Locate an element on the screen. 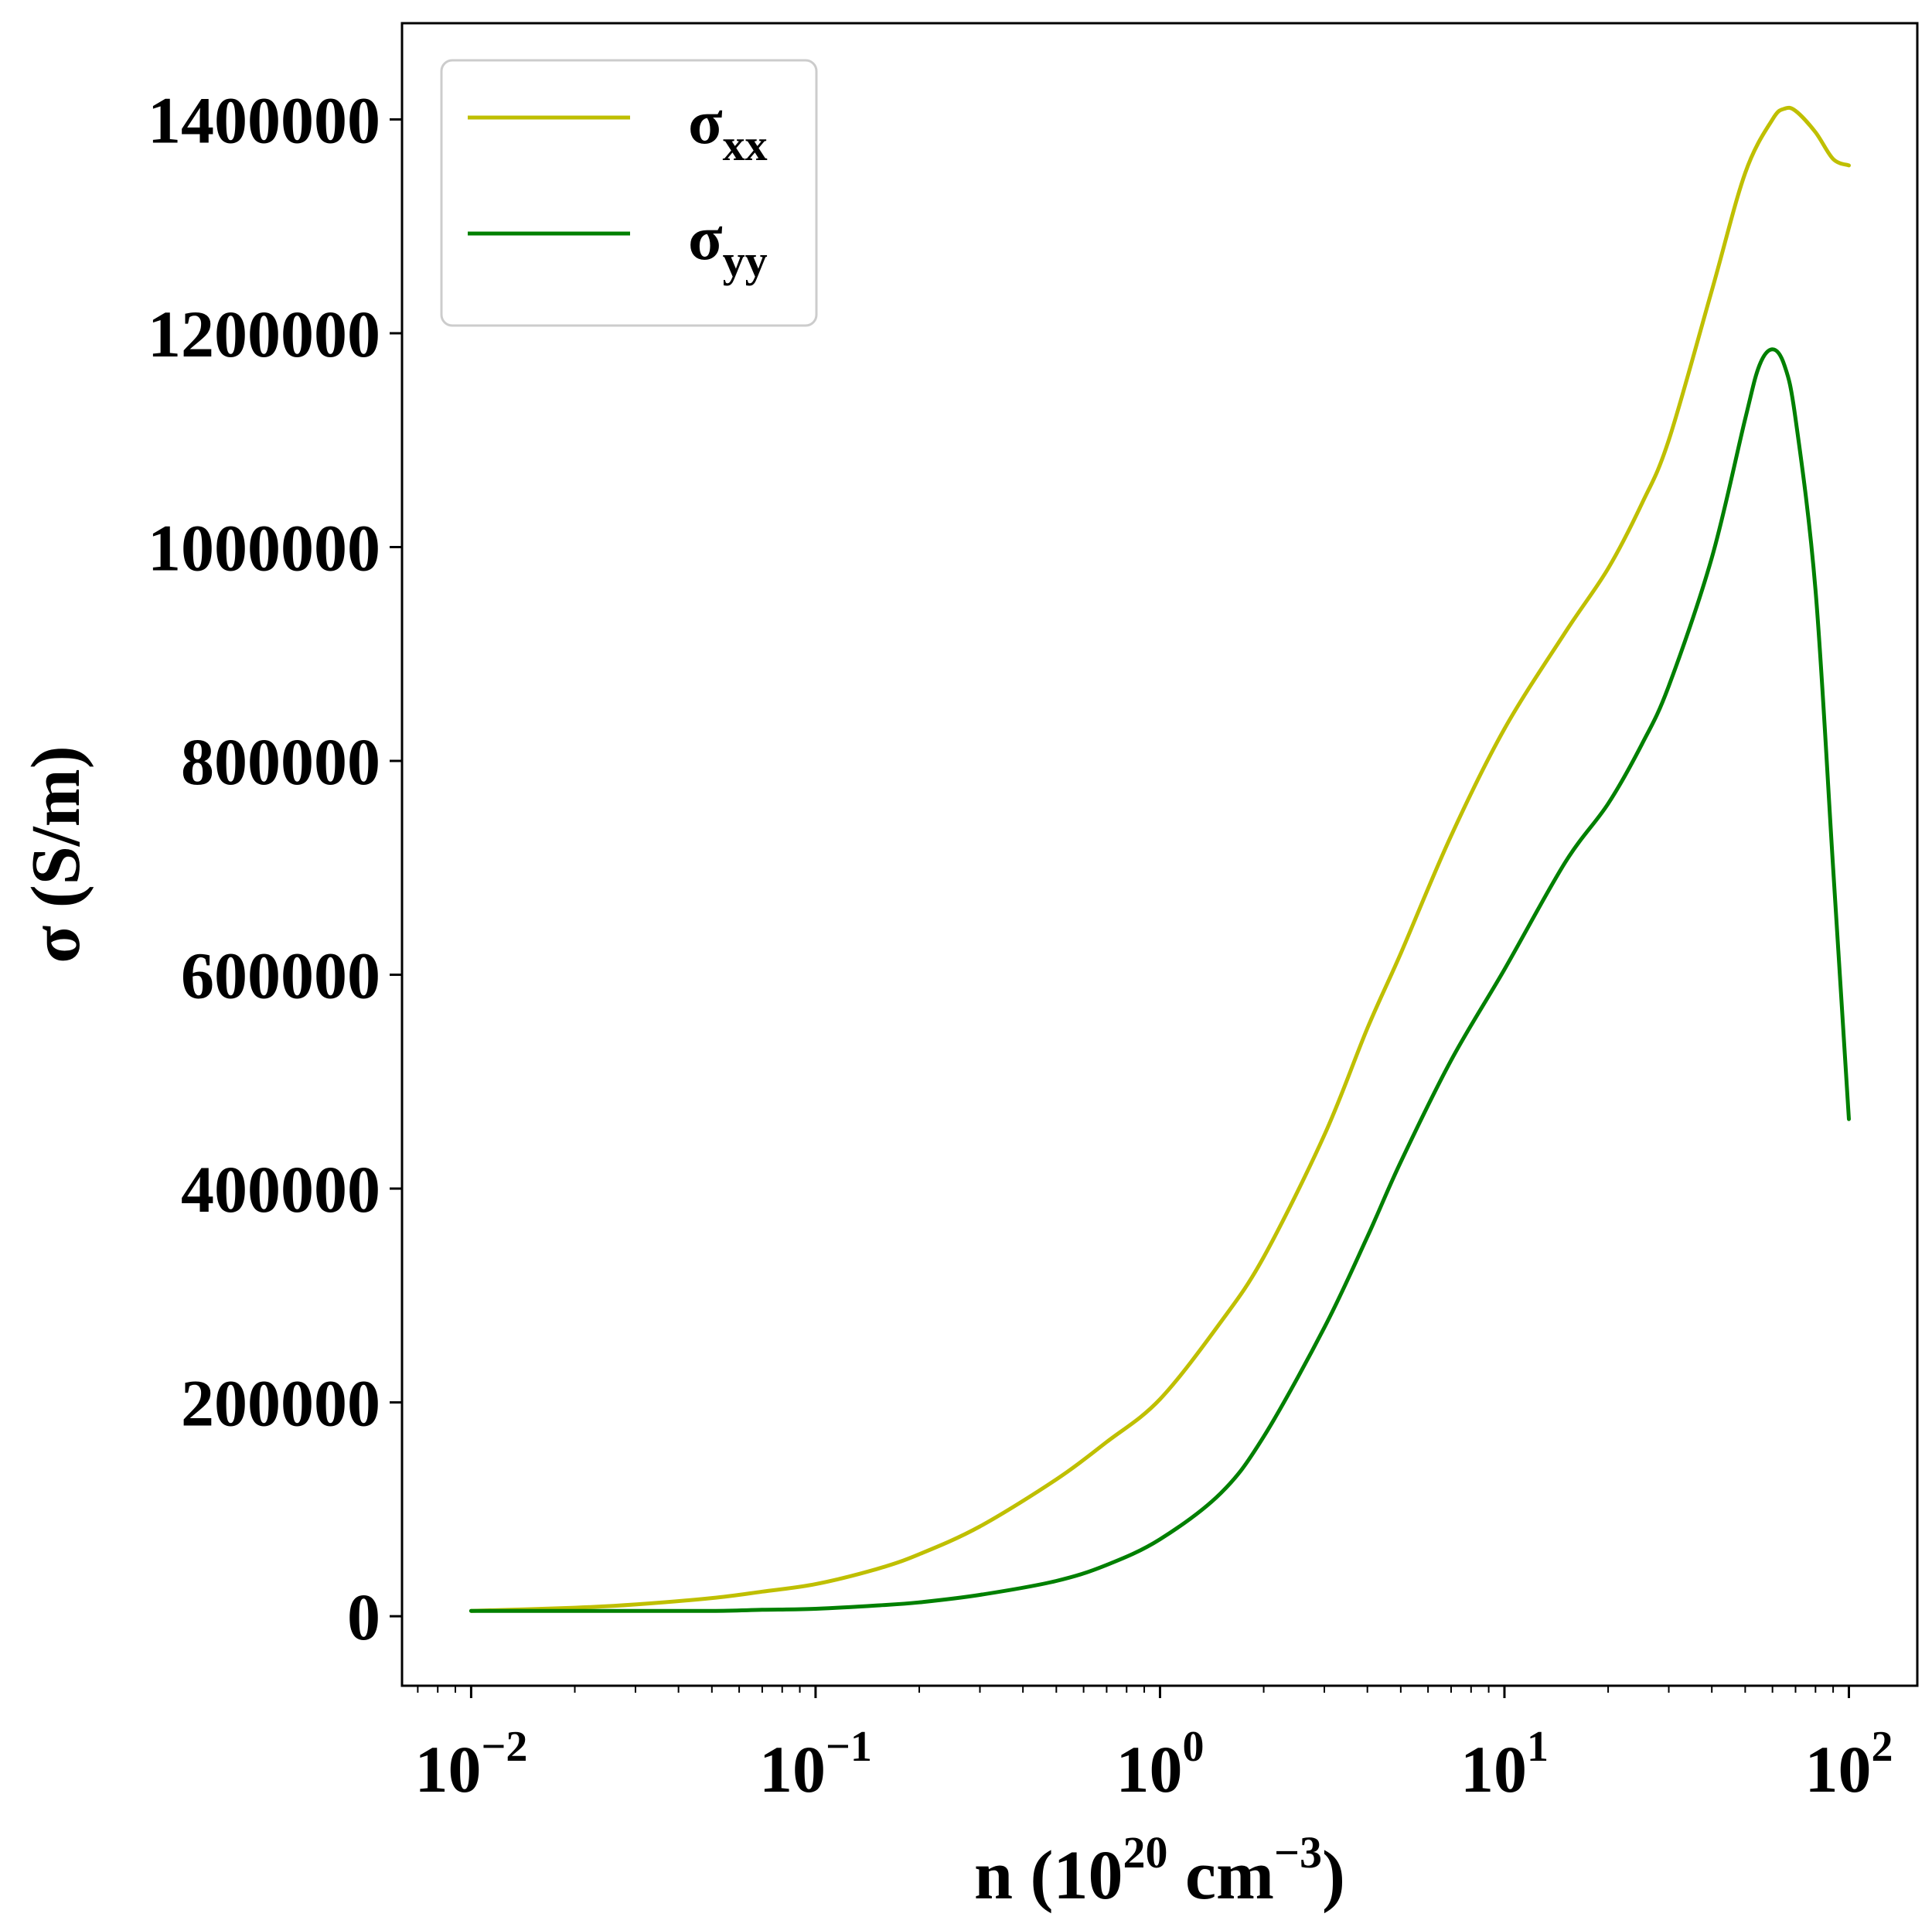 Image resolution: width=1932 pixels, height=1927 pixels. y-tick-label: 800000 is located at coordinates (280, 762).